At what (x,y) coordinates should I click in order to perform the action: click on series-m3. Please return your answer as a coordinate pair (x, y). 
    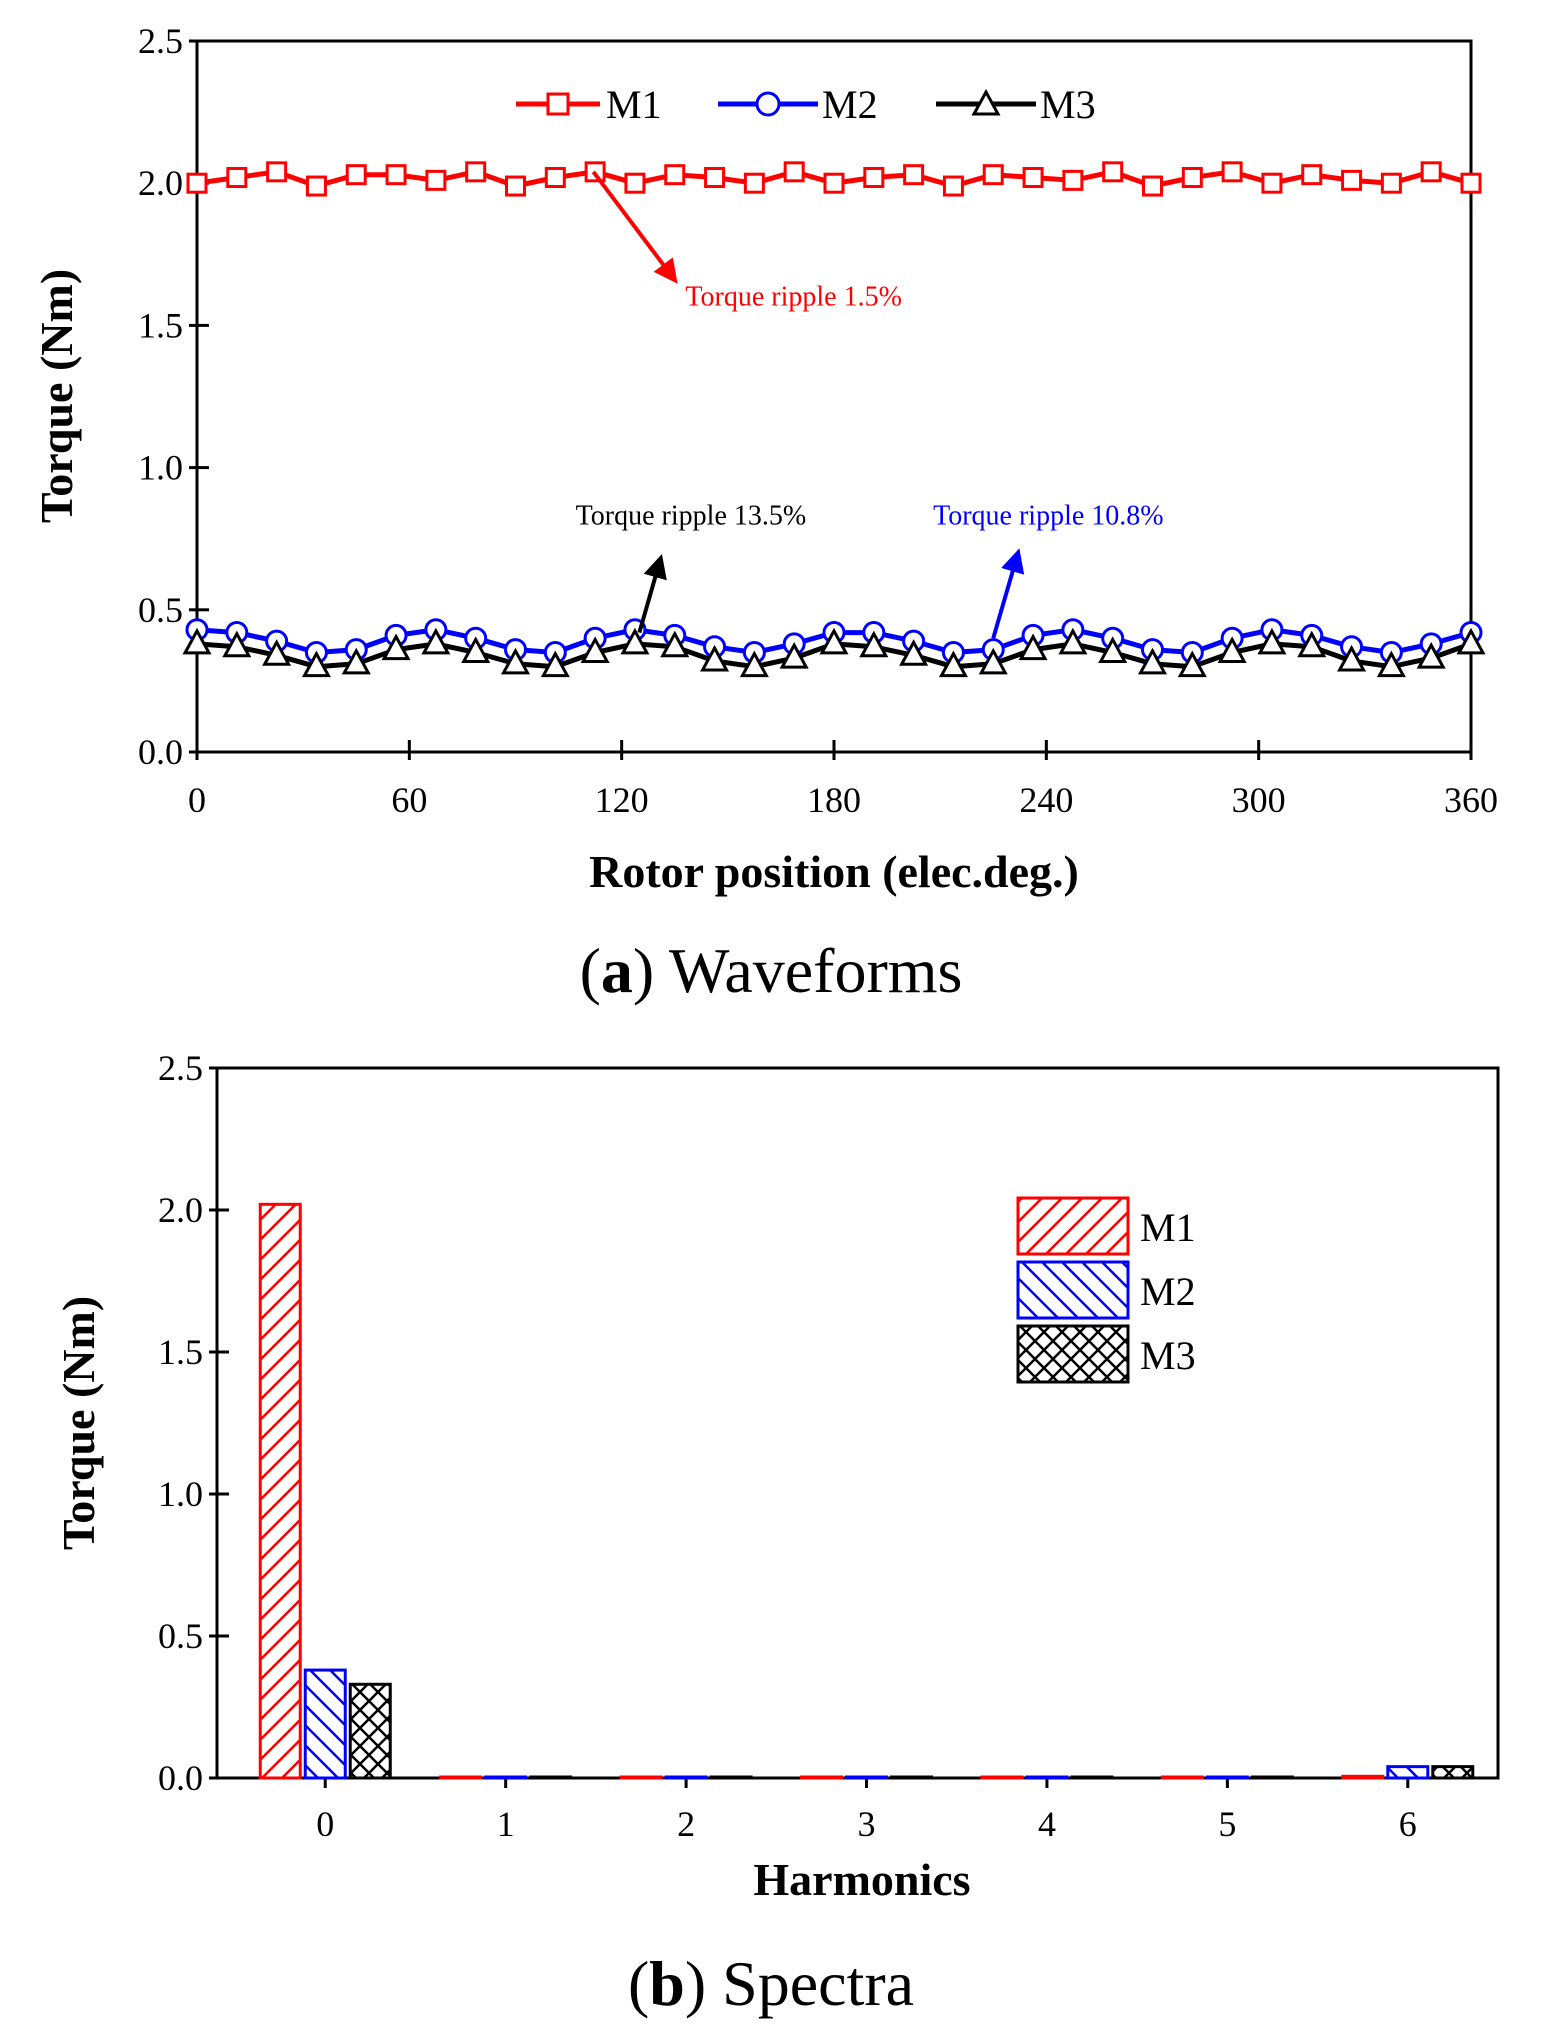
    Looking at the image, I should click on (834, 652).